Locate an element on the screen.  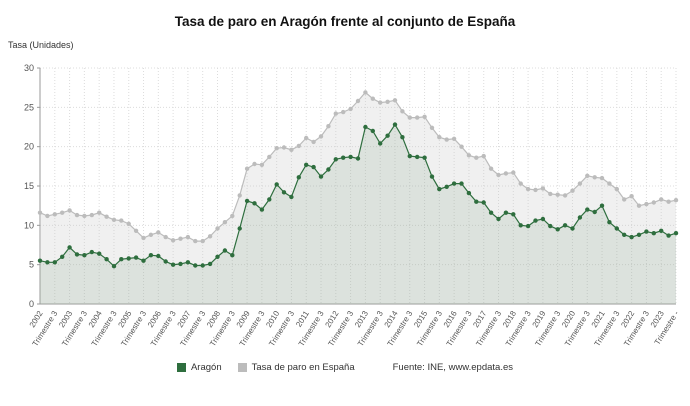
espana-legend-label: Tasa de paro en España is located at coordinates (303, 367).